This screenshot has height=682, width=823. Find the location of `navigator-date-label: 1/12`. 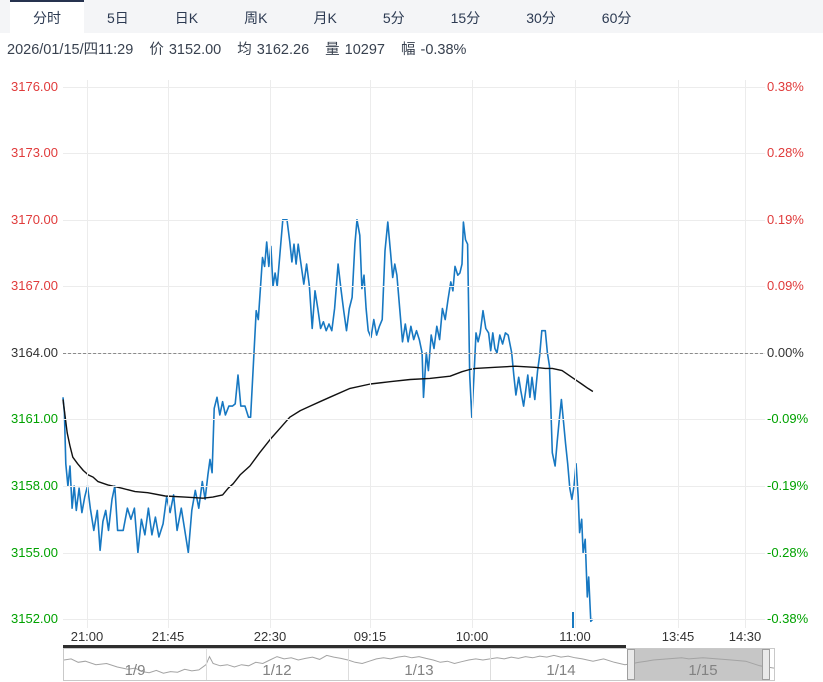

navigator-date-label: 1/12 is located at coordinates (277, 670).